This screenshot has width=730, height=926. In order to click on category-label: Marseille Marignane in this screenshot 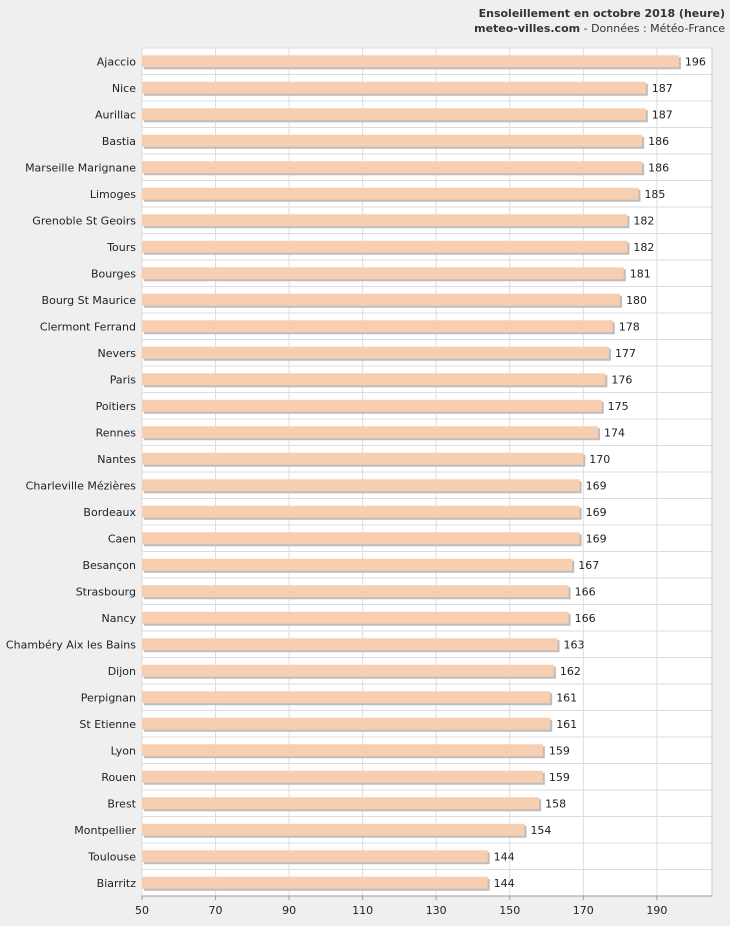, I will do `click(80, 167)`.